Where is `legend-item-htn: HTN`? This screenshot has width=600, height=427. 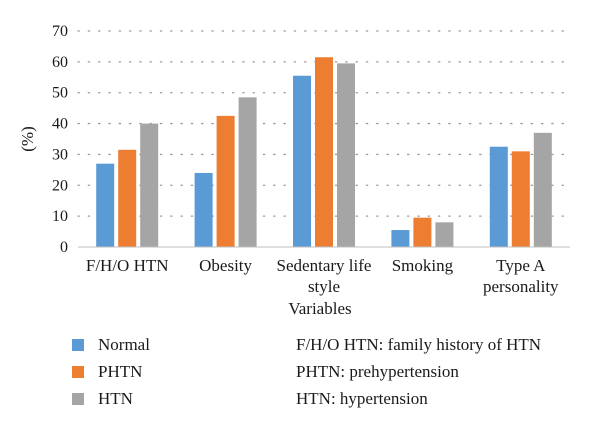 legend-item-htn: HTN is located at coordinates (172, 398).